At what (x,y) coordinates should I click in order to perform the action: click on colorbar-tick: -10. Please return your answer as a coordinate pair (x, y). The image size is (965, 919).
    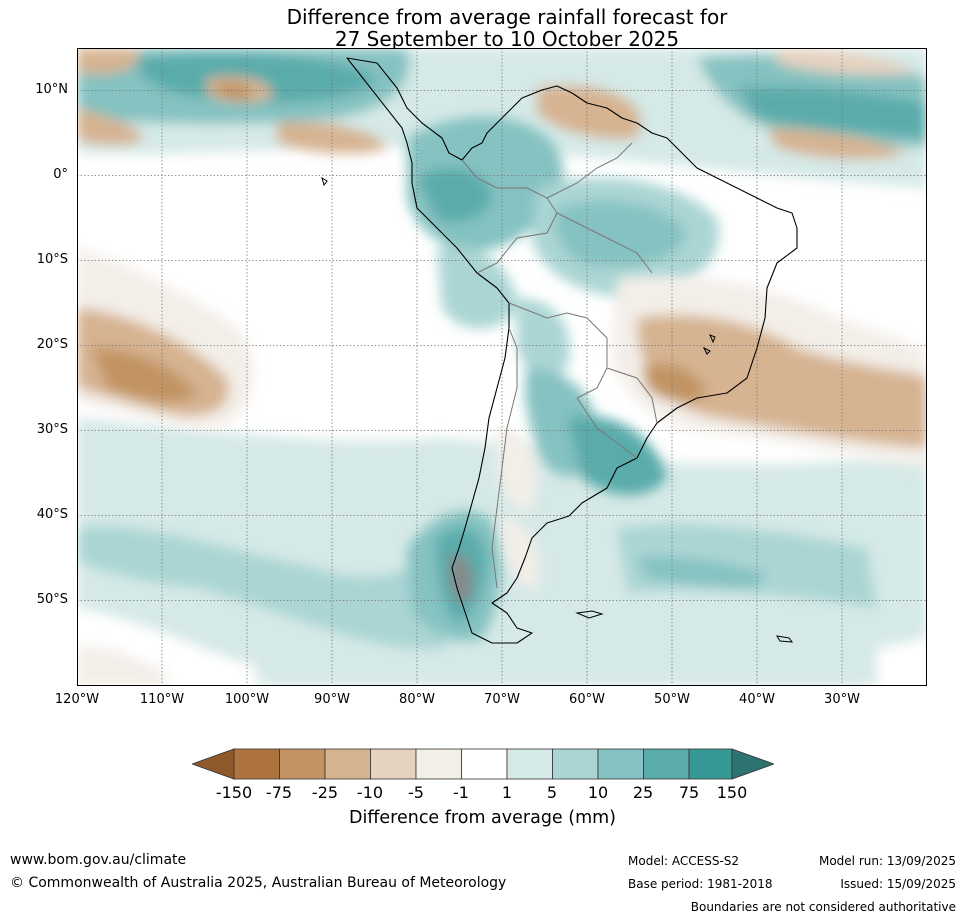
    Looking at the image, I should click on (370, 792).